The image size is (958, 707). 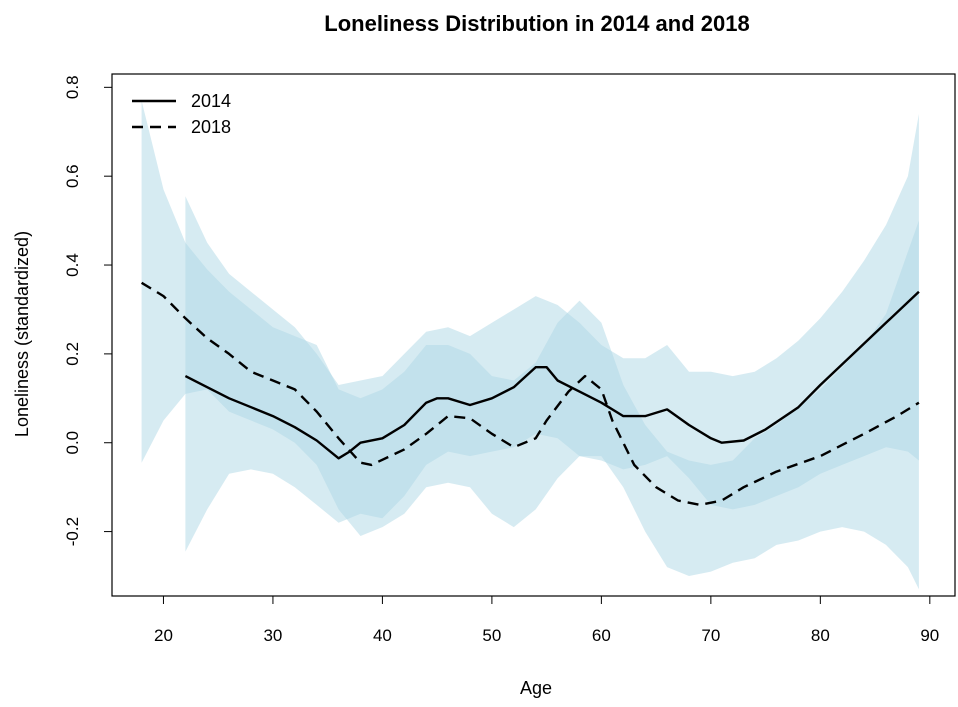 What do you see at coordinates (87, 310) in the screenshot?
I see `y-axis: -0.2 0.0 0.2 0.4 0.6 0.8` at bounding box center [87, 310].